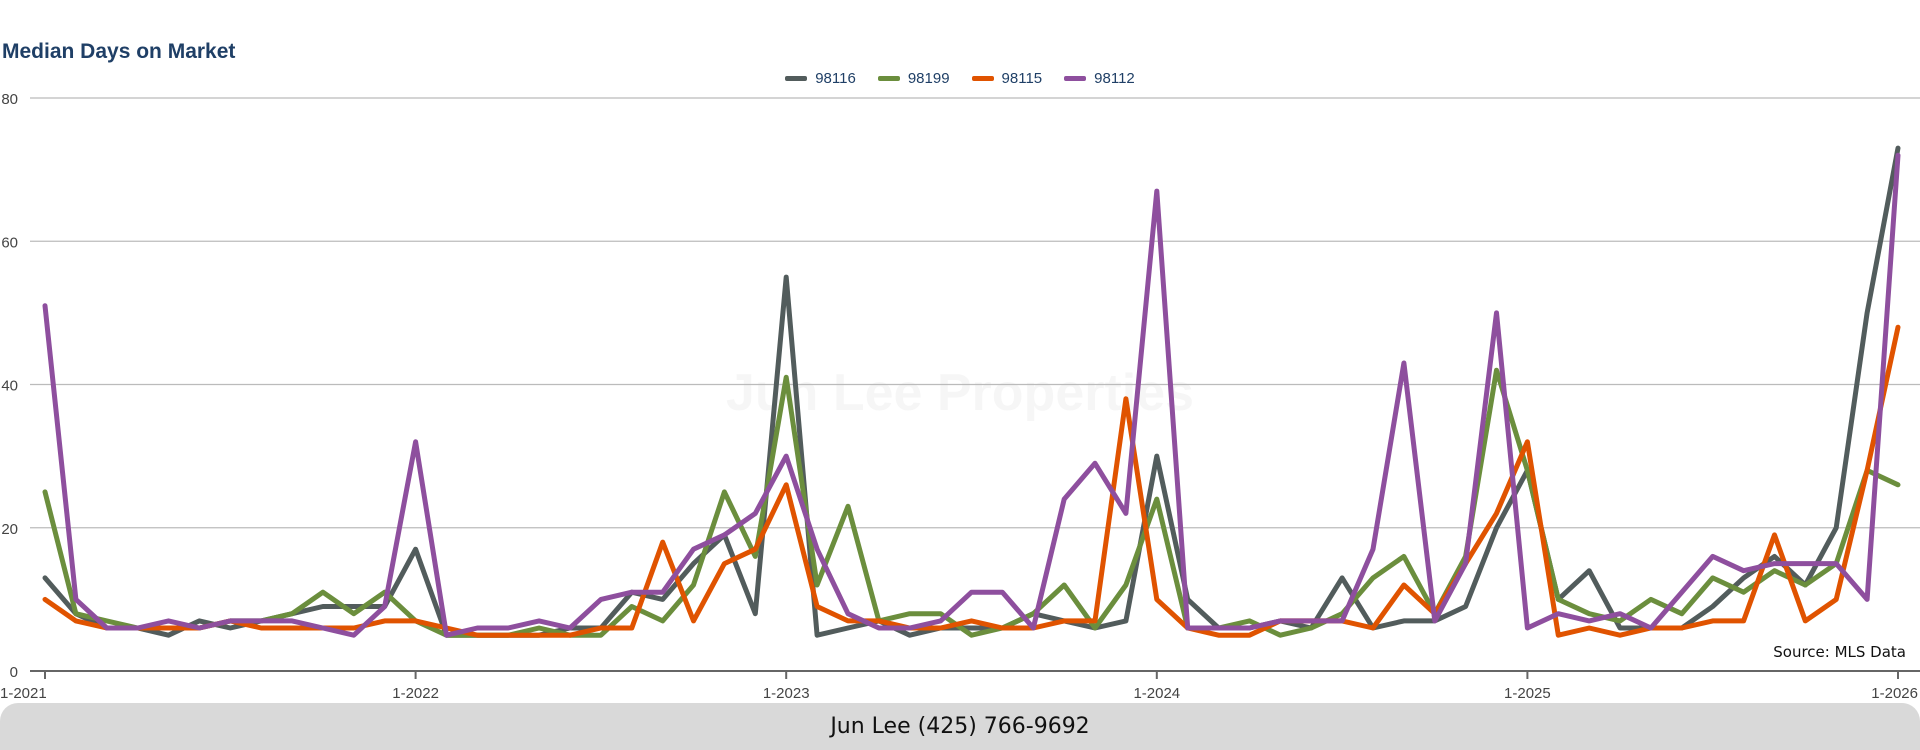  I want to click on legend-item-98199: 98199, so click(913, 78).